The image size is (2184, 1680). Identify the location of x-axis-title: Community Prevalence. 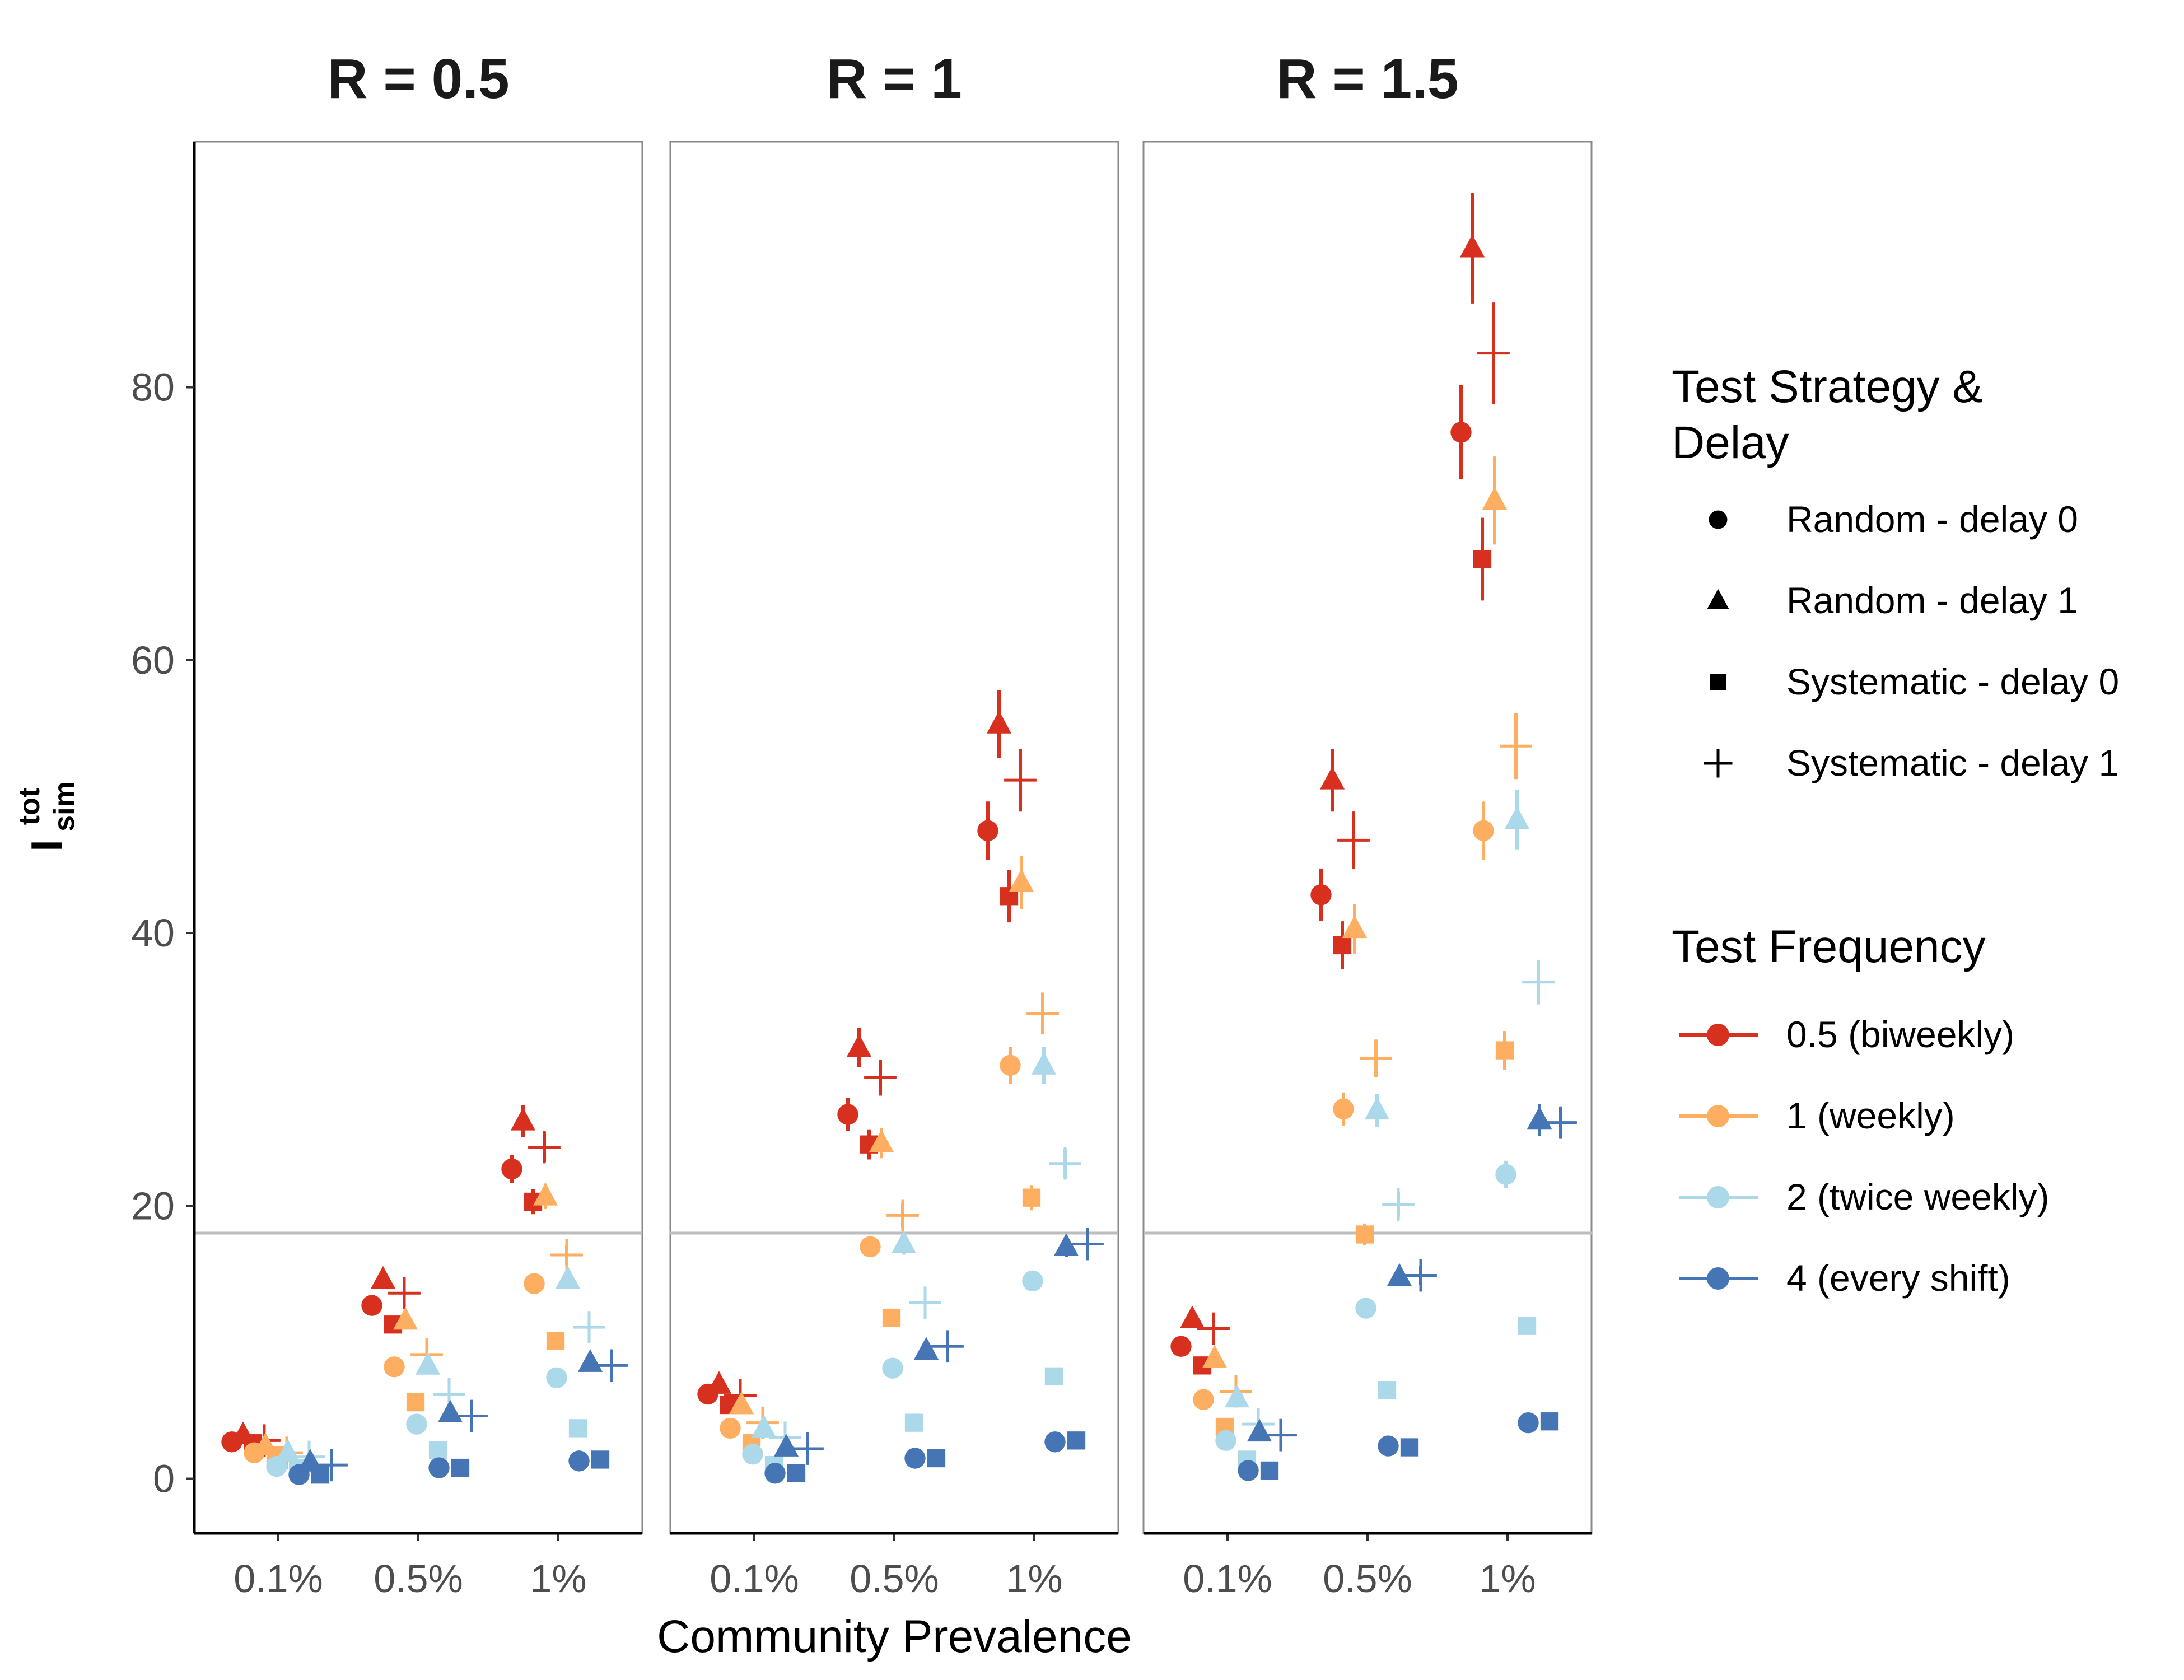
(895, 1637).